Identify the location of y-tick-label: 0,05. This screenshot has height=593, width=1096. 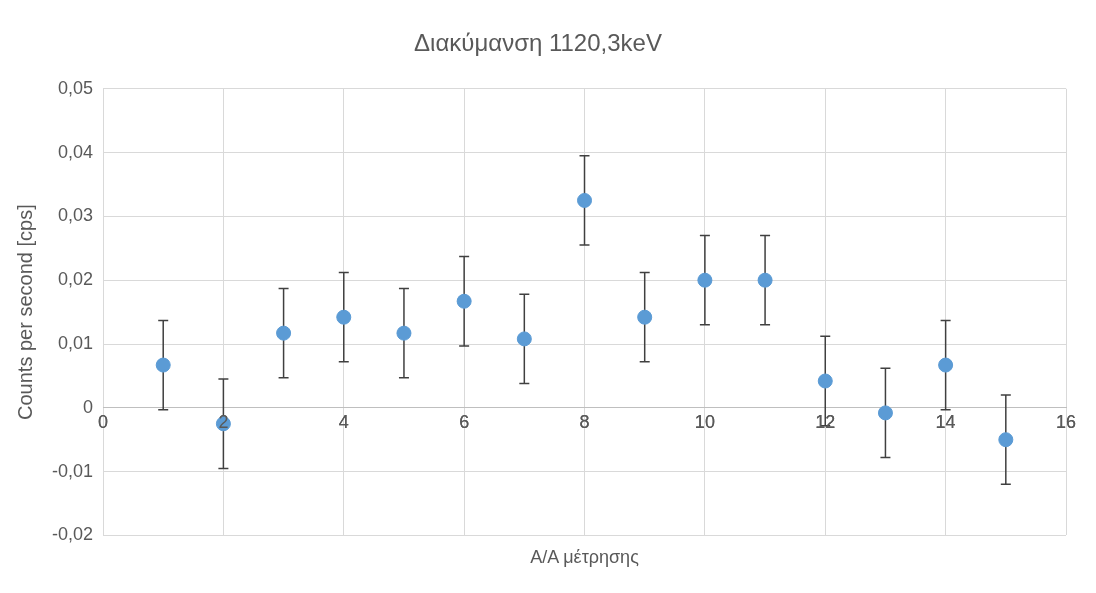
(75, 87).